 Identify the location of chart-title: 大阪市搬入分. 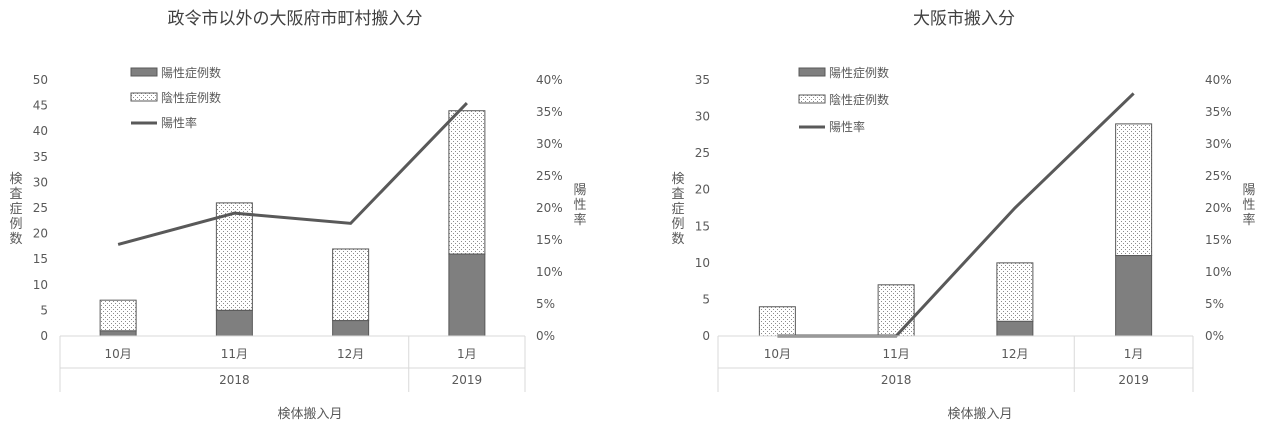
(964, 19).